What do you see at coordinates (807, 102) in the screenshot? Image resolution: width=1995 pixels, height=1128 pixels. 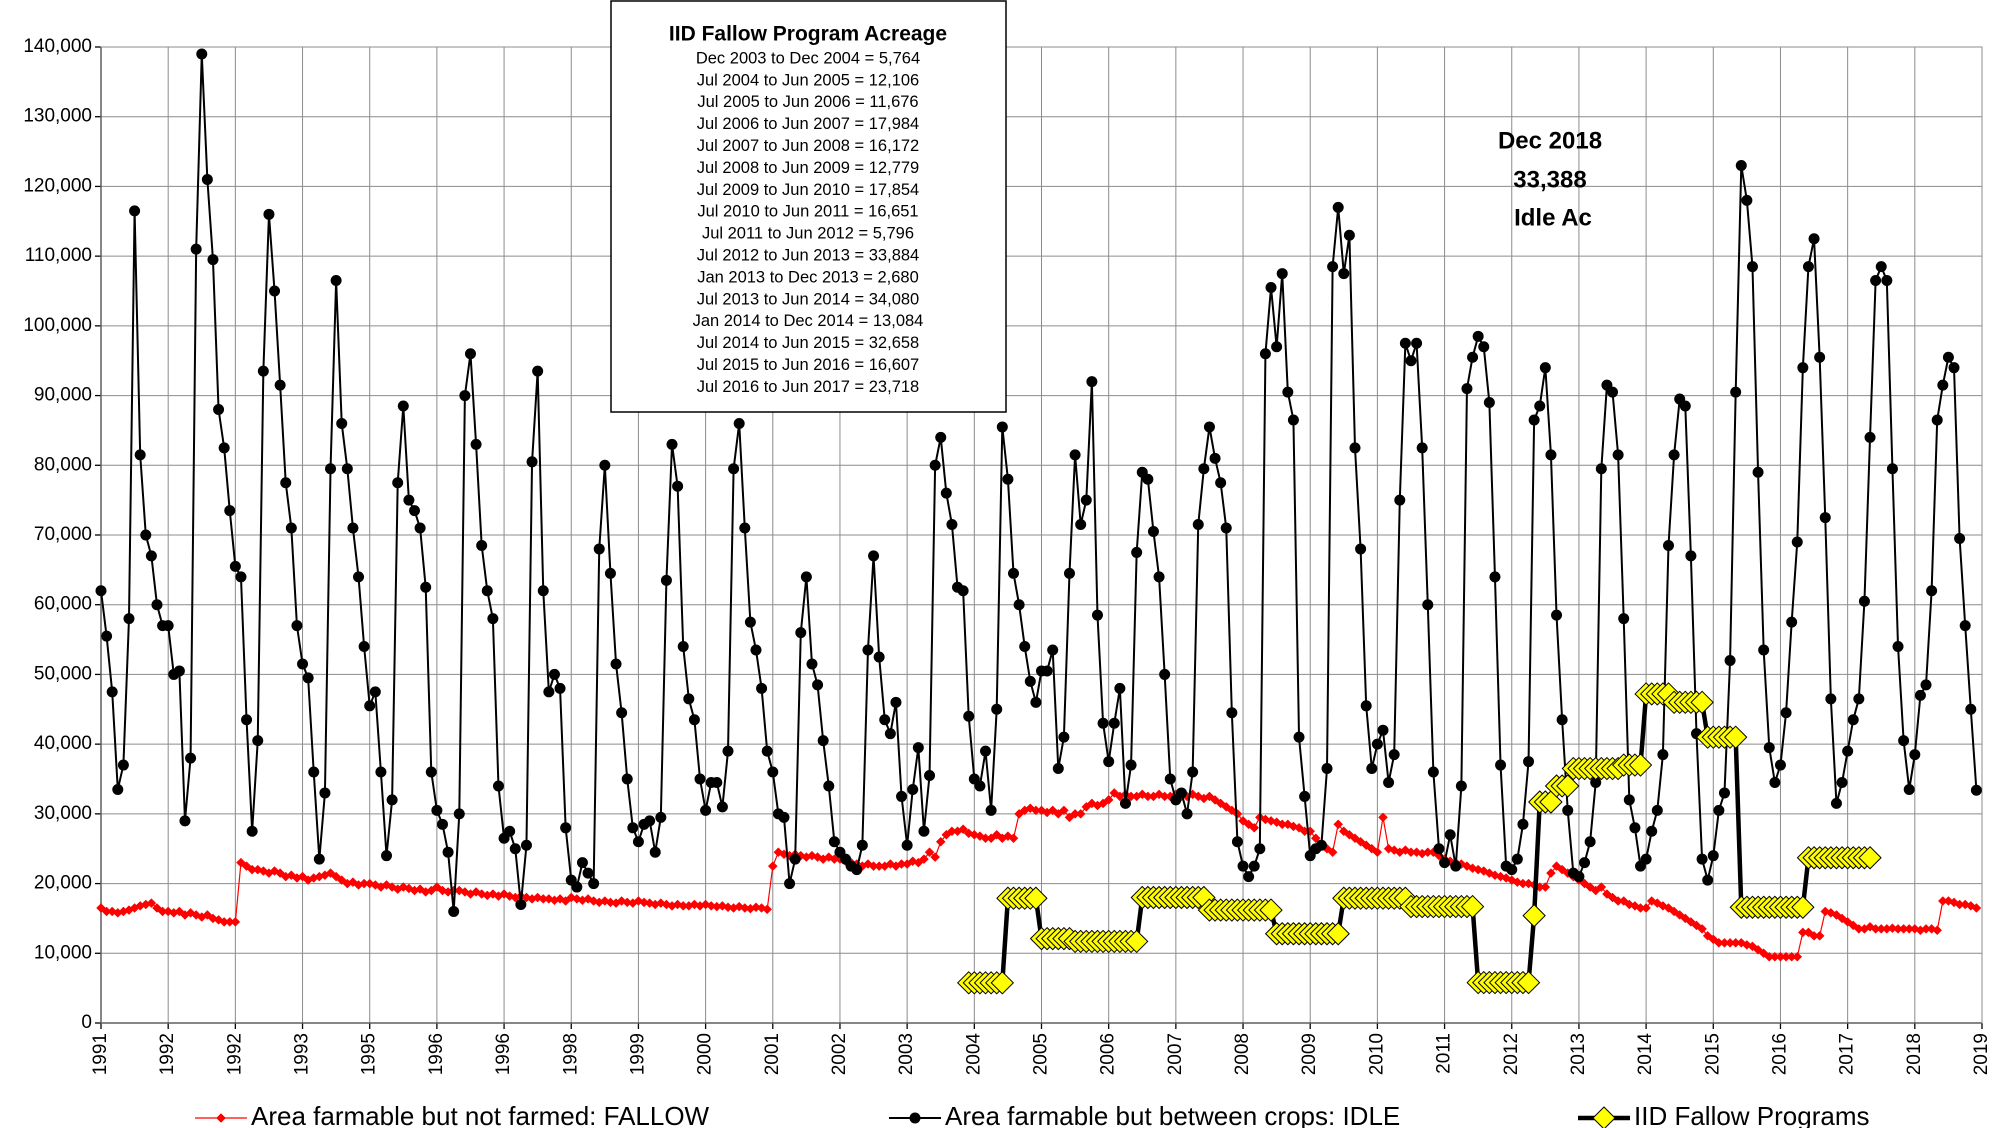 I see `info-box-line: Jul 2005 to Jun 2006 = 11,676` at bounding box center [807, 102].